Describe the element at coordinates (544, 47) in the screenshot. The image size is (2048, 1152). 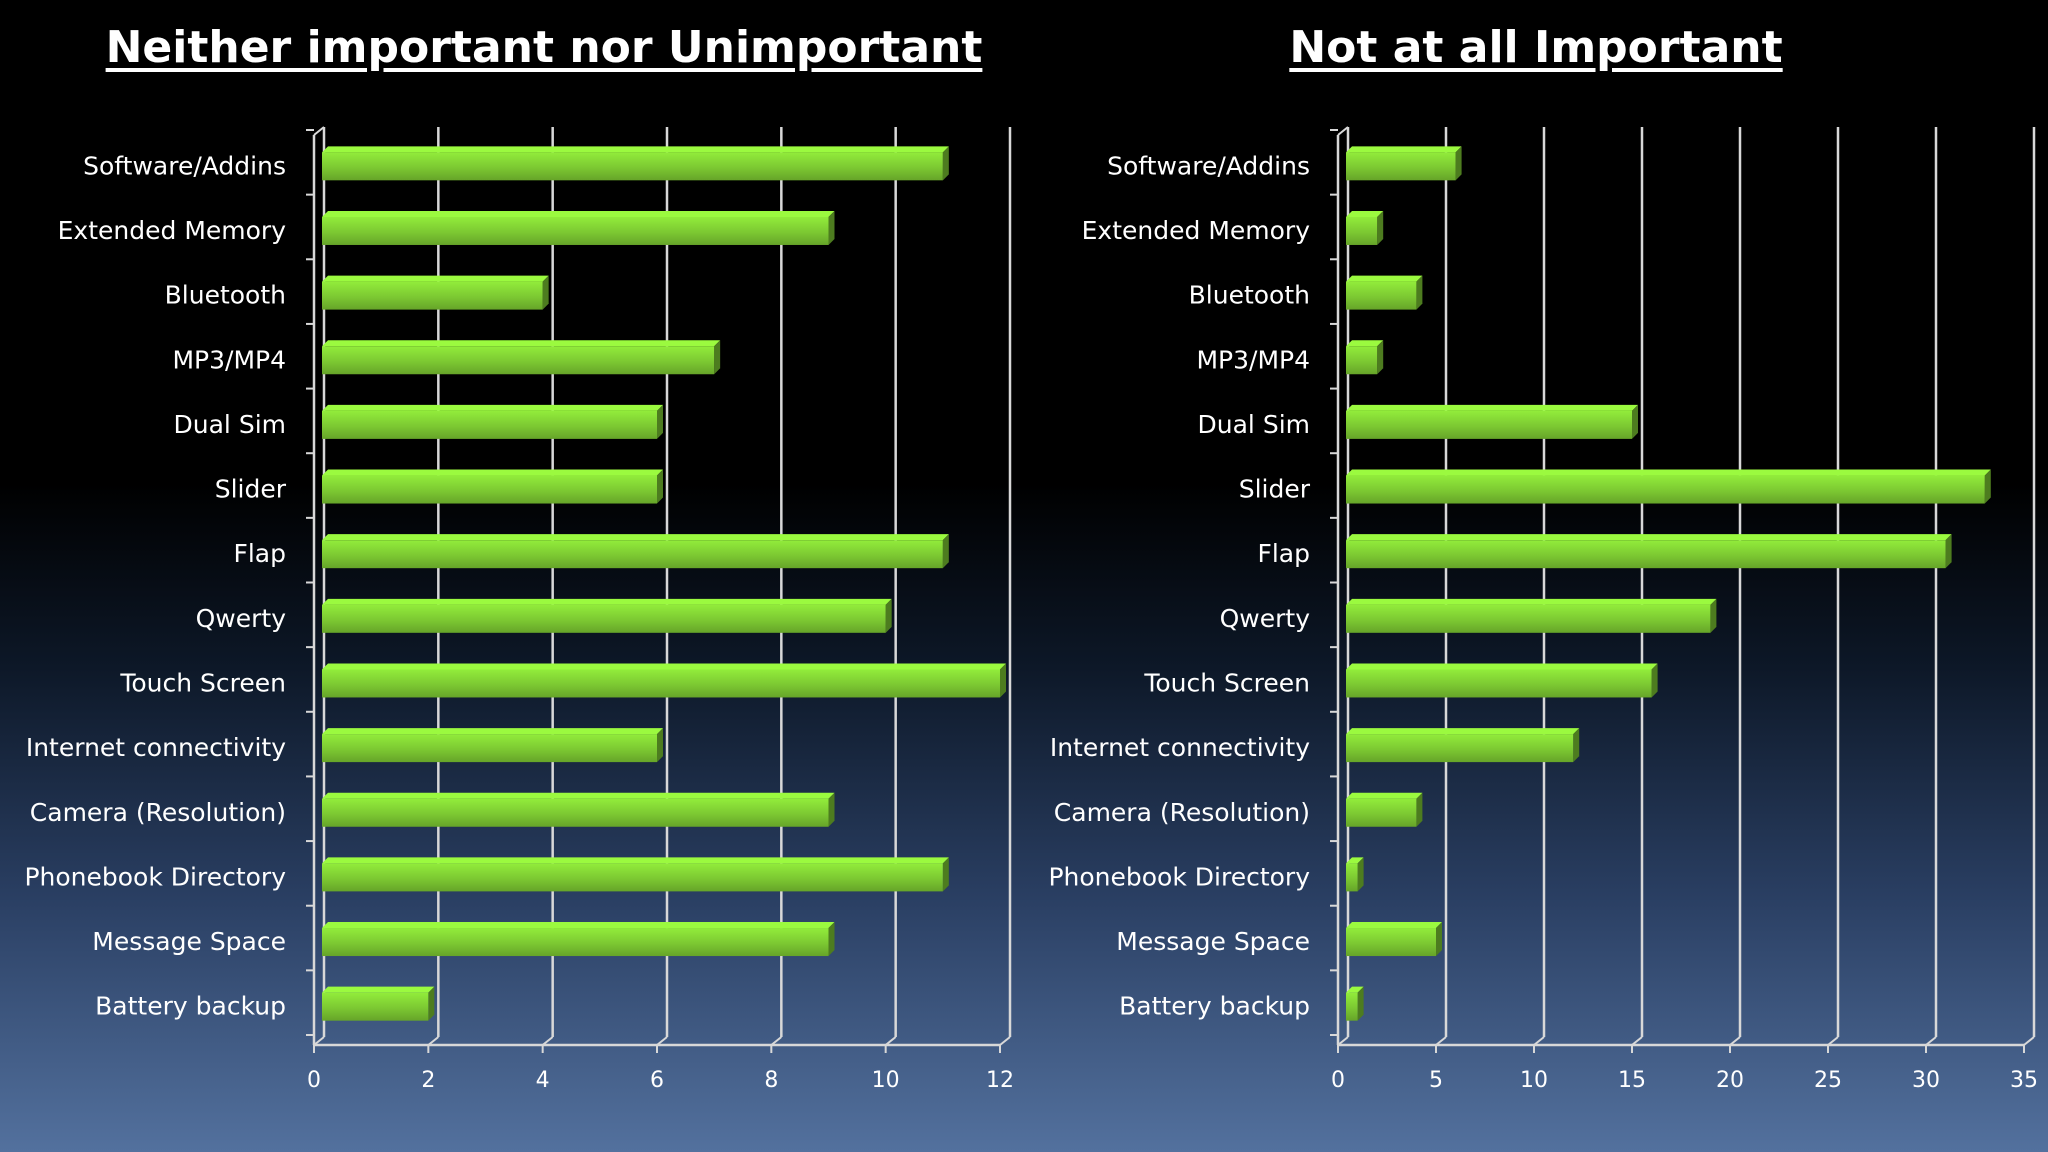
I see `left-chart-title: Neither important nor Unimportant` at that location.